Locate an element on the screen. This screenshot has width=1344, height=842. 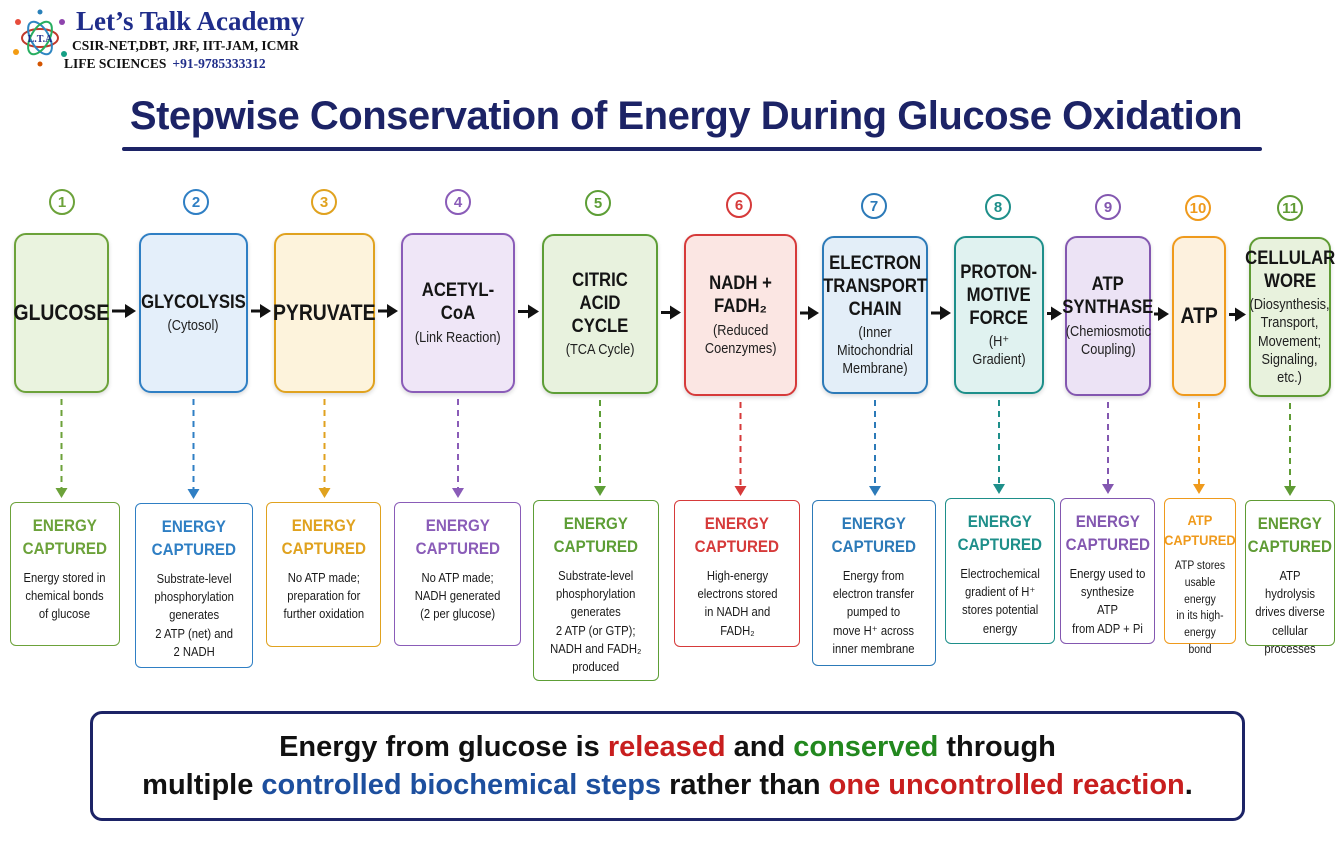
step-number-5: 5 is located at coordinates (598, 203).